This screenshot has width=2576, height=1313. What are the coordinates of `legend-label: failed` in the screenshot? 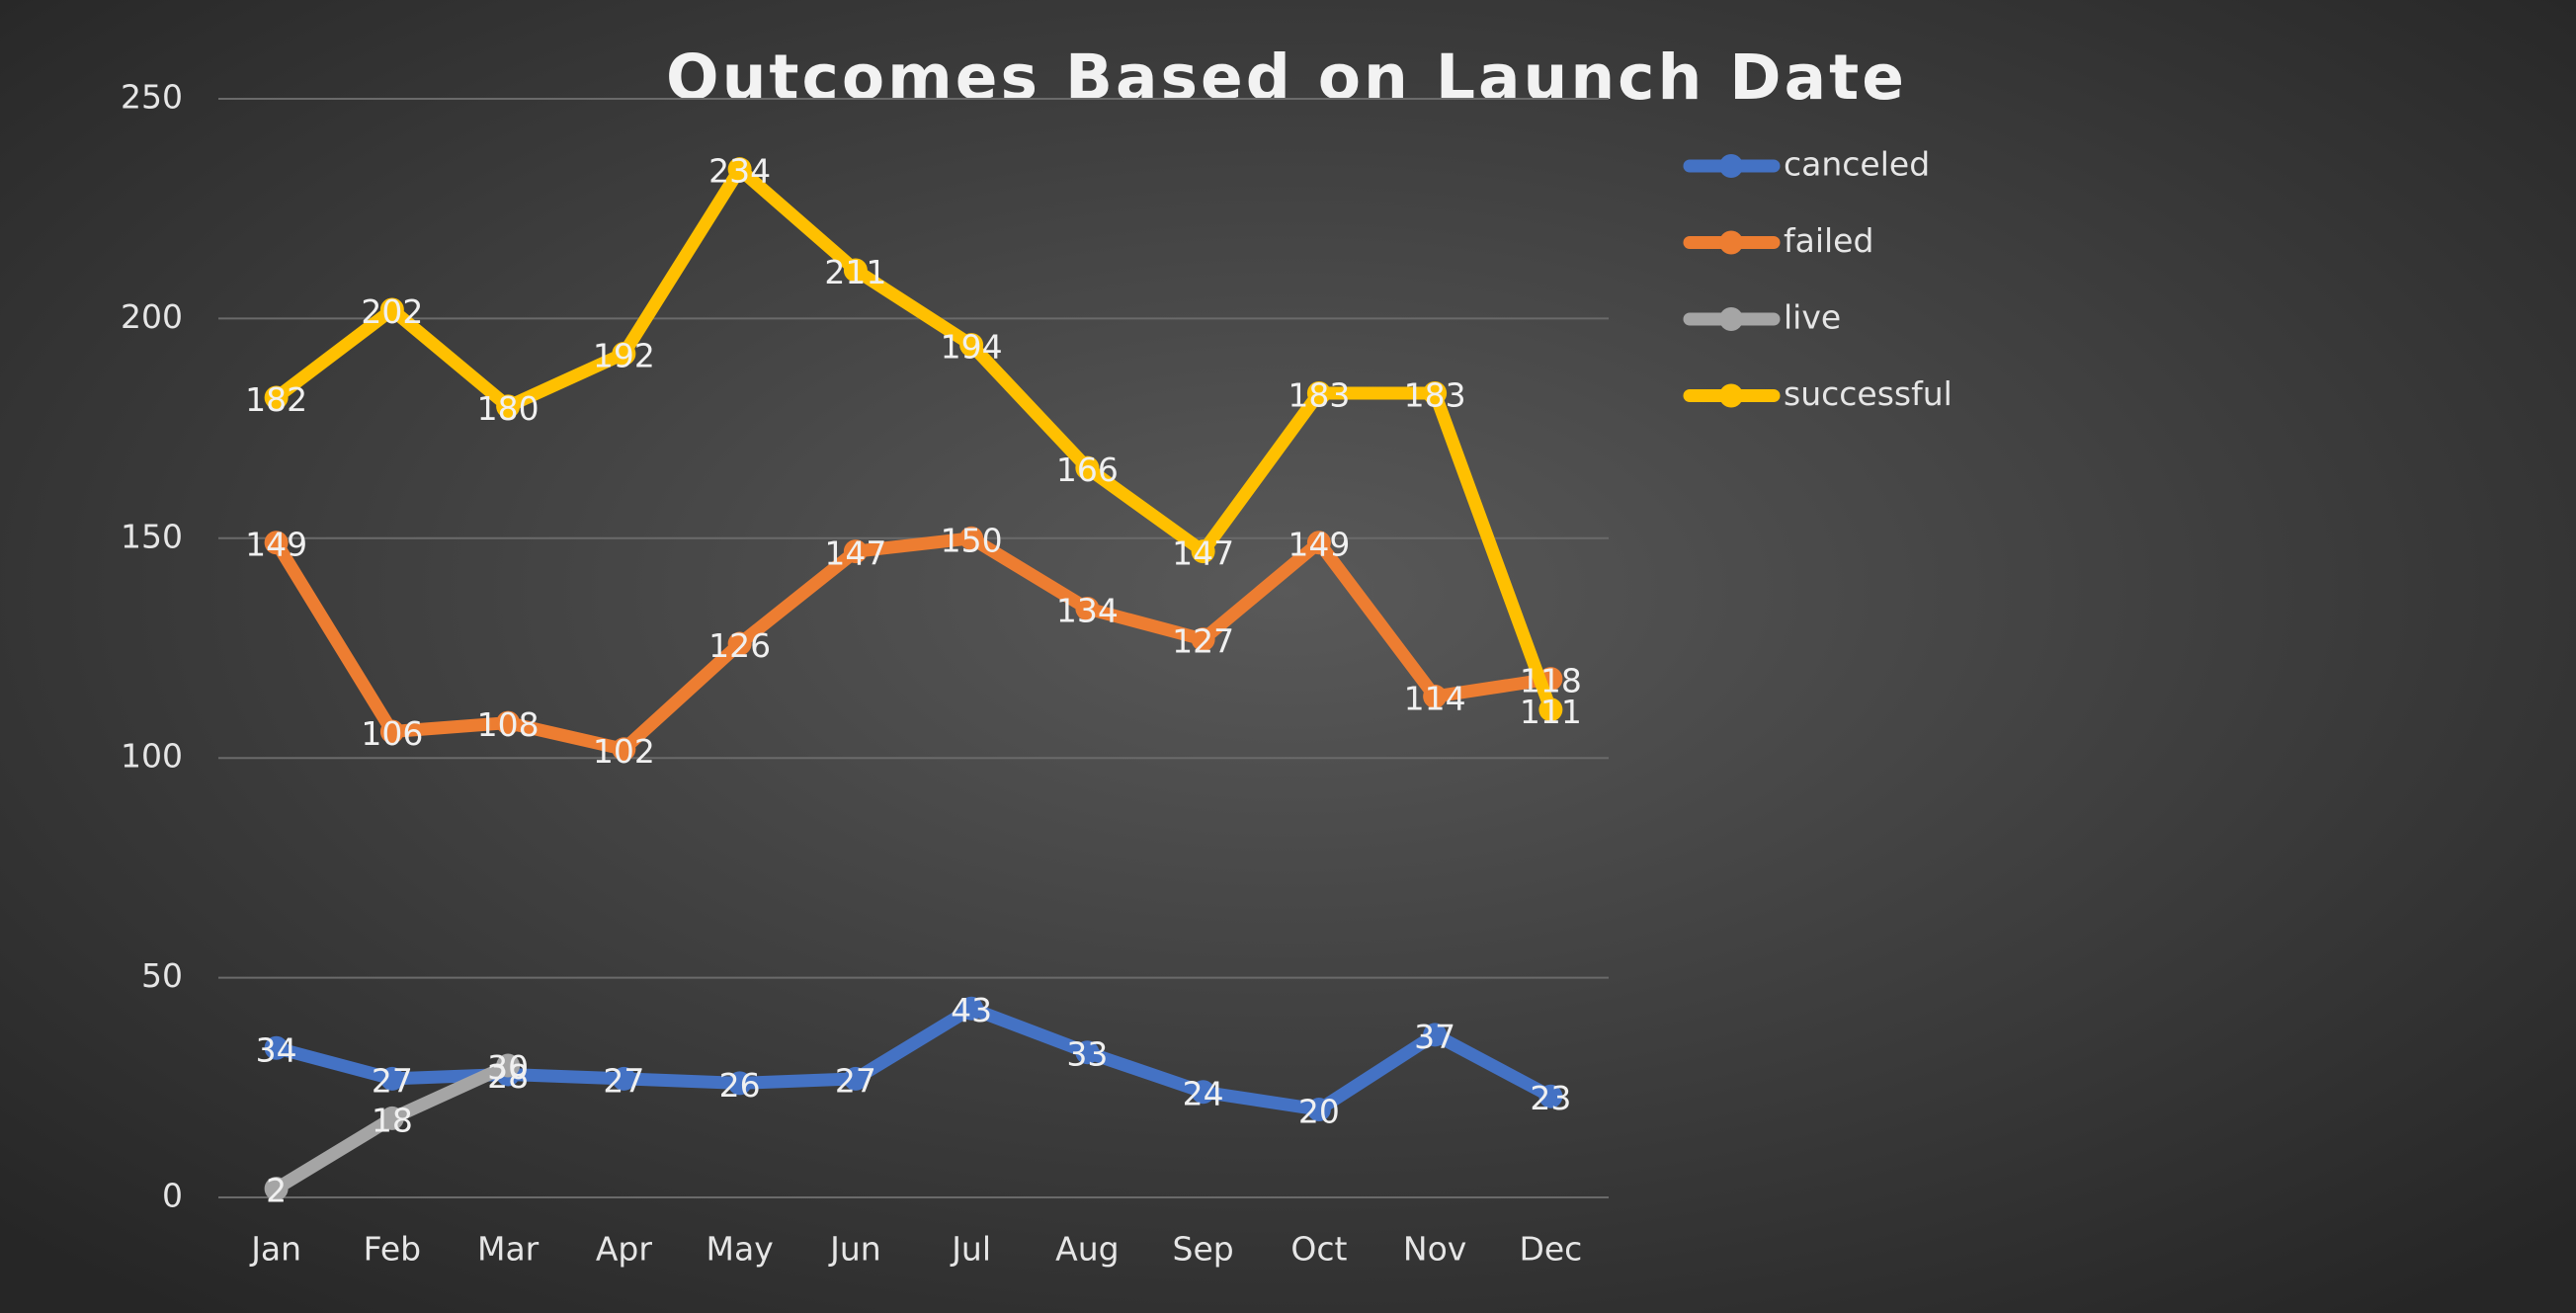 It's located at (1828, 240).